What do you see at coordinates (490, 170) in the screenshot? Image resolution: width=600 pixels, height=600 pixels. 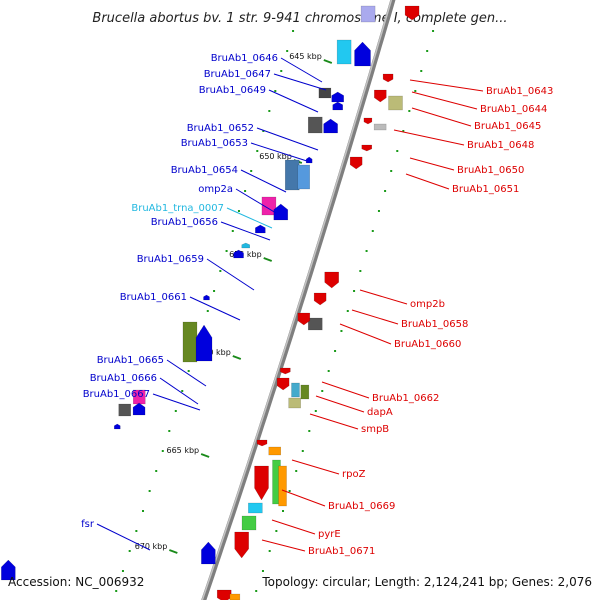 I see `gene-label: BruAb1_0650` at bounding box center [490, 170].